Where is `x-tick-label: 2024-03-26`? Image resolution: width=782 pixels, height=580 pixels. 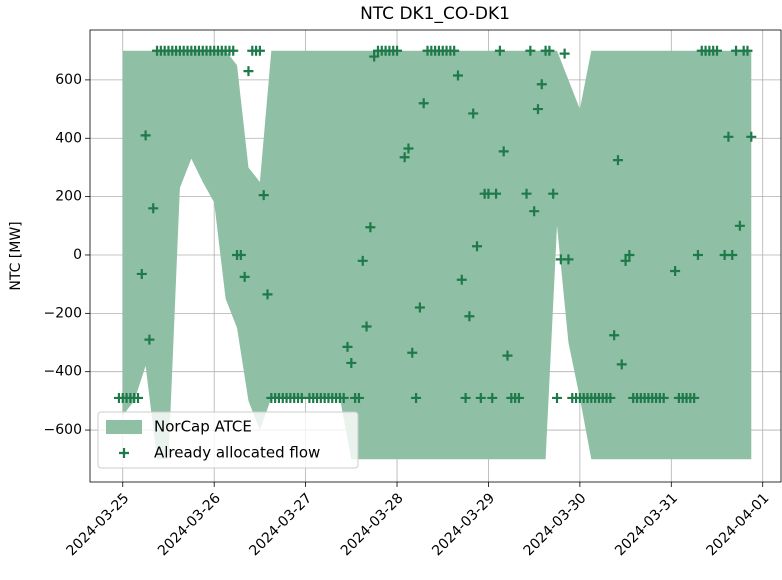 x-tick-label: 2024-03-26 is located at coordinates (189, 524).